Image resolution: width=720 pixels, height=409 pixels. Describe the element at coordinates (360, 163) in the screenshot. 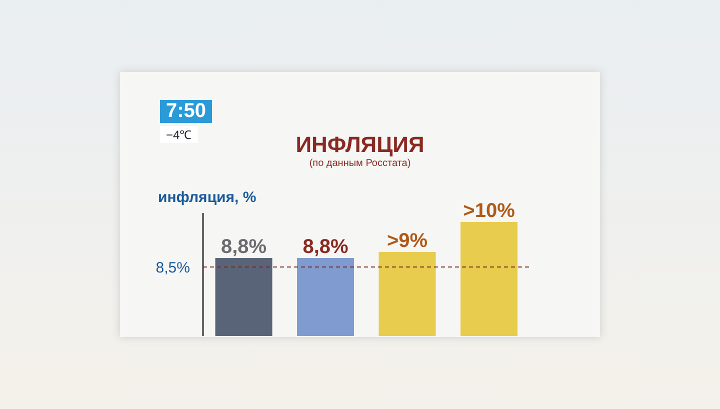

I see `chart-subtitle: (по данным Росстата)` at that location.